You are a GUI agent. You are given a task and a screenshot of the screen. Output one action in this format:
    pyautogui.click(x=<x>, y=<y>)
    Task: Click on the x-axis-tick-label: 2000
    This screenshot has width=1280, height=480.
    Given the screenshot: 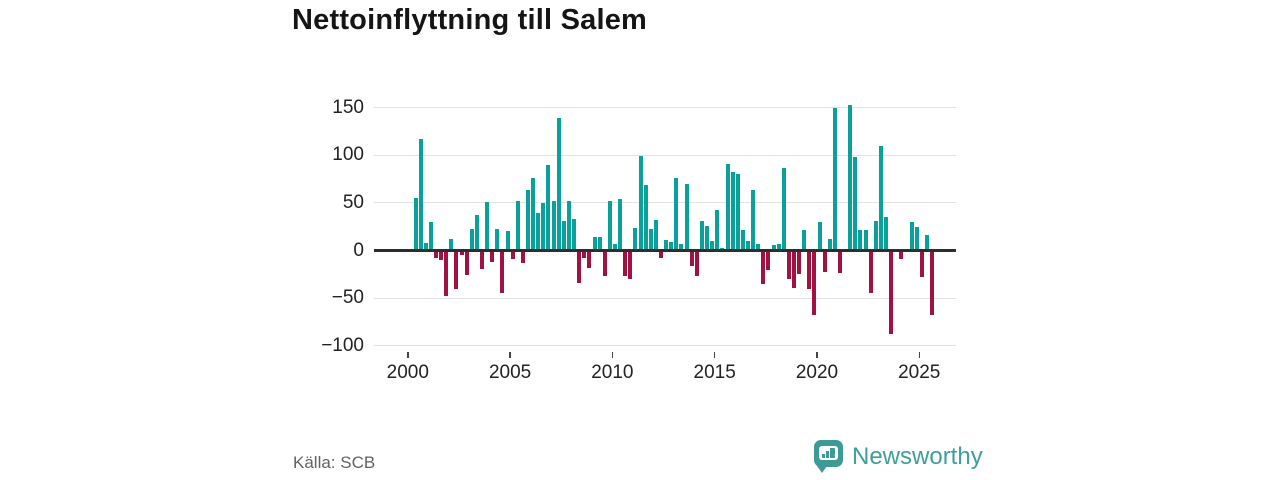 What is the action you would take?
    pyautogui.click(x=407, y=372)
    